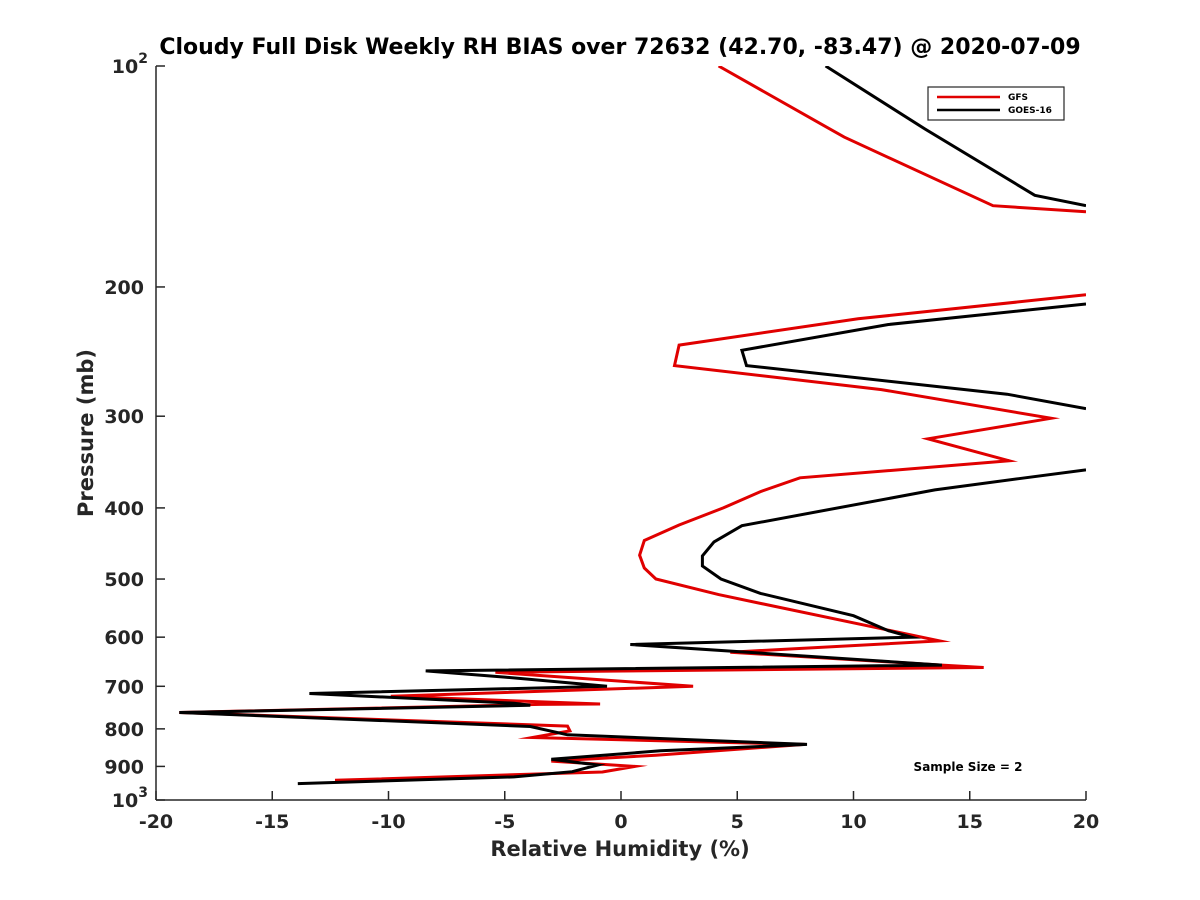  I want to click on legend-box, so click(996, 103).